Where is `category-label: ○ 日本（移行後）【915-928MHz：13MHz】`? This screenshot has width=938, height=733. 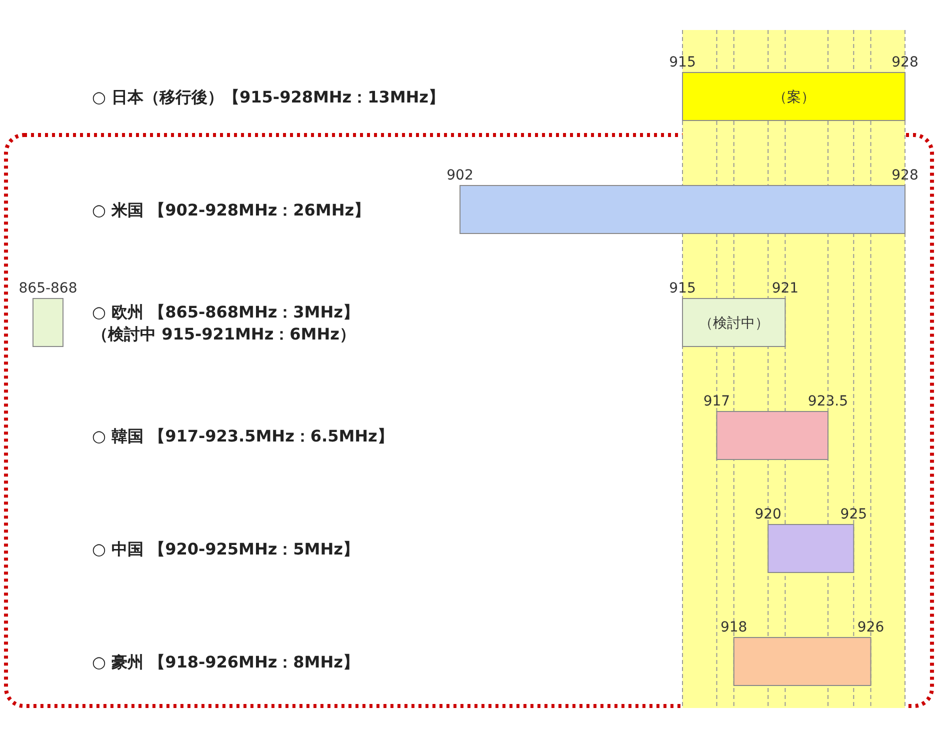 category-label: ○ 日本（移行後）【915-928MHz：13MHz】 is located at coordinates (268, 97).